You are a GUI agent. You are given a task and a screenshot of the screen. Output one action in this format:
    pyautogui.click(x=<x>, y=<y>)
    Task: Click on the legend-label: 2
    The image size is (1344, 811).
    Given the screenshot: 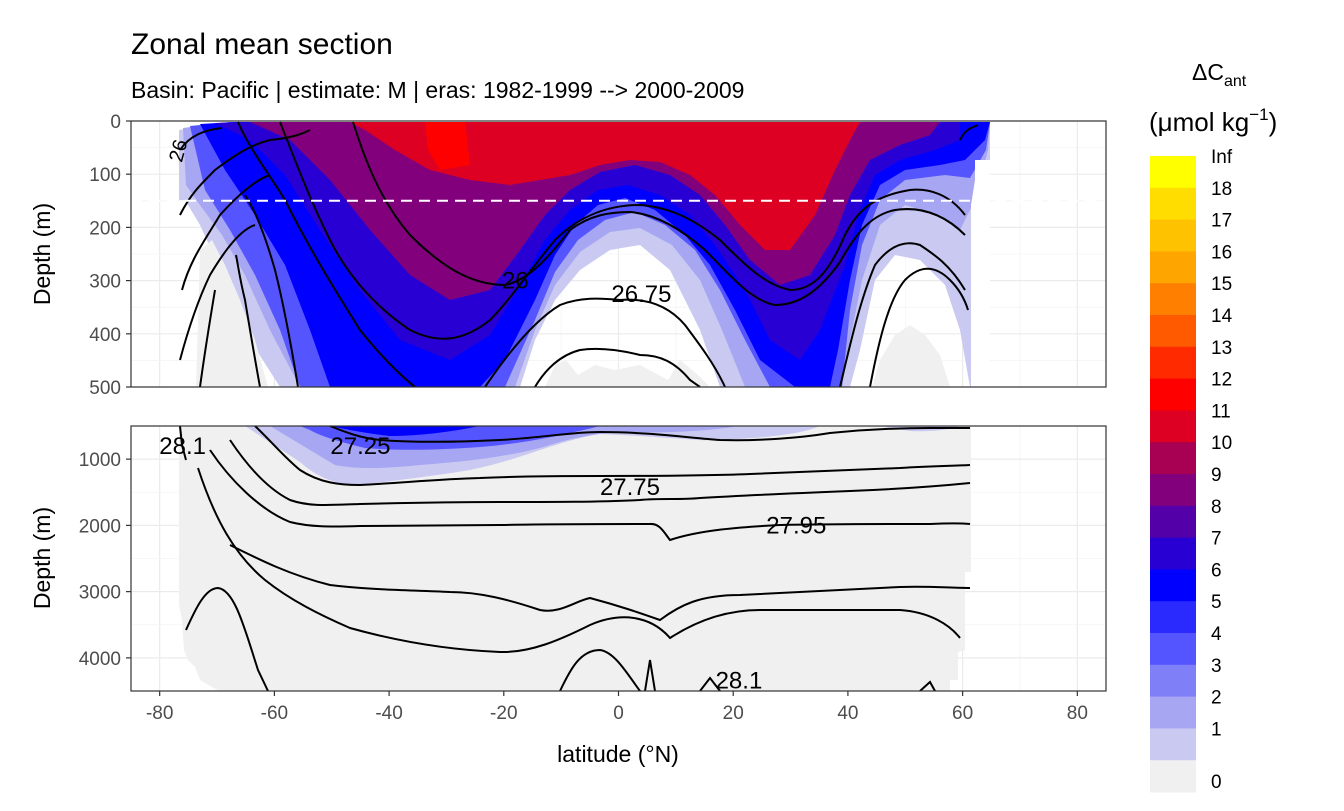 What is the action you would take?
    pyautogui.click(x=1216, y=698)
    